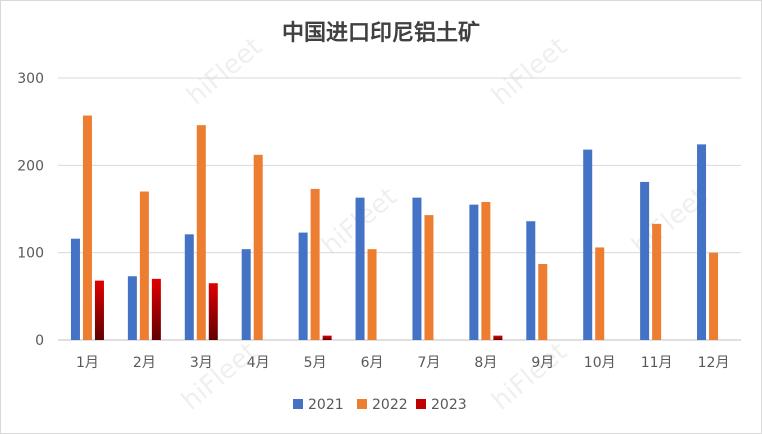  What do you see at coordinates (30, 79) in the screenshot?
I see `y-tick-label: 300` at bounding box center [30, 79].